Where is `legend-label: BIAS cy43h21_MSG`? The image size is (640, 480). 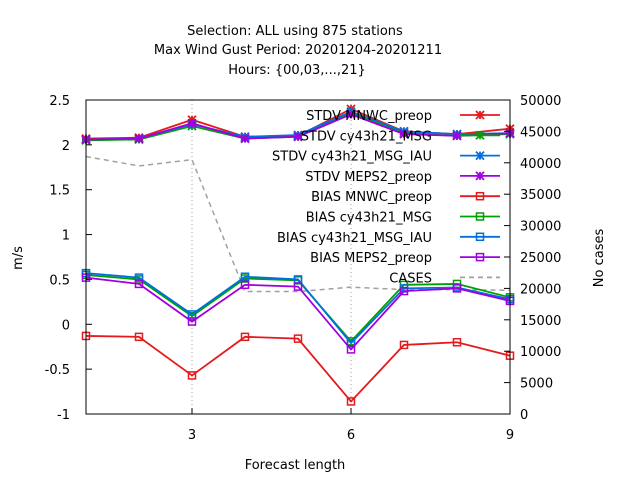 legend-label: BIAS cy43h21_MSG is located at coordinates (369, 218).